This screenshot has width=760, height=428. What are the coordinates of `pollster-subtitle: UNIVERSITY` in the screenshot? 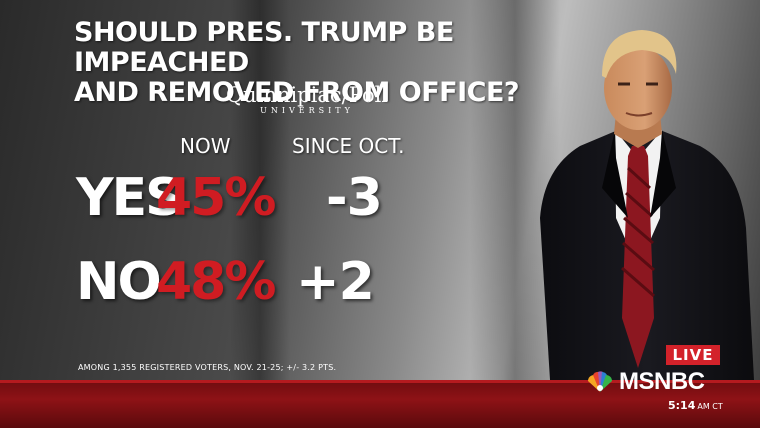 It's located at (307, 110).